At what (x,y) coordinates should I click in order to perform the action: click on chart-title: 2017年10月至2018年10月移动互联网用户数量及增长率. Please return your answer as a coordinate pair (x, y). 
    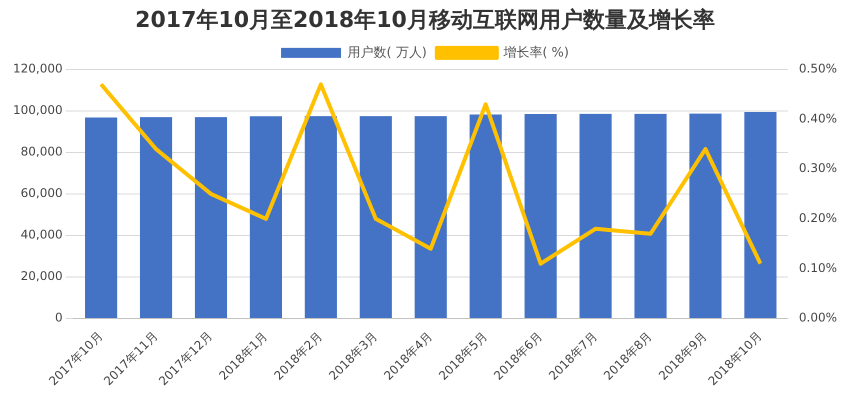
    Looking at the image, I should click on (425, 19).